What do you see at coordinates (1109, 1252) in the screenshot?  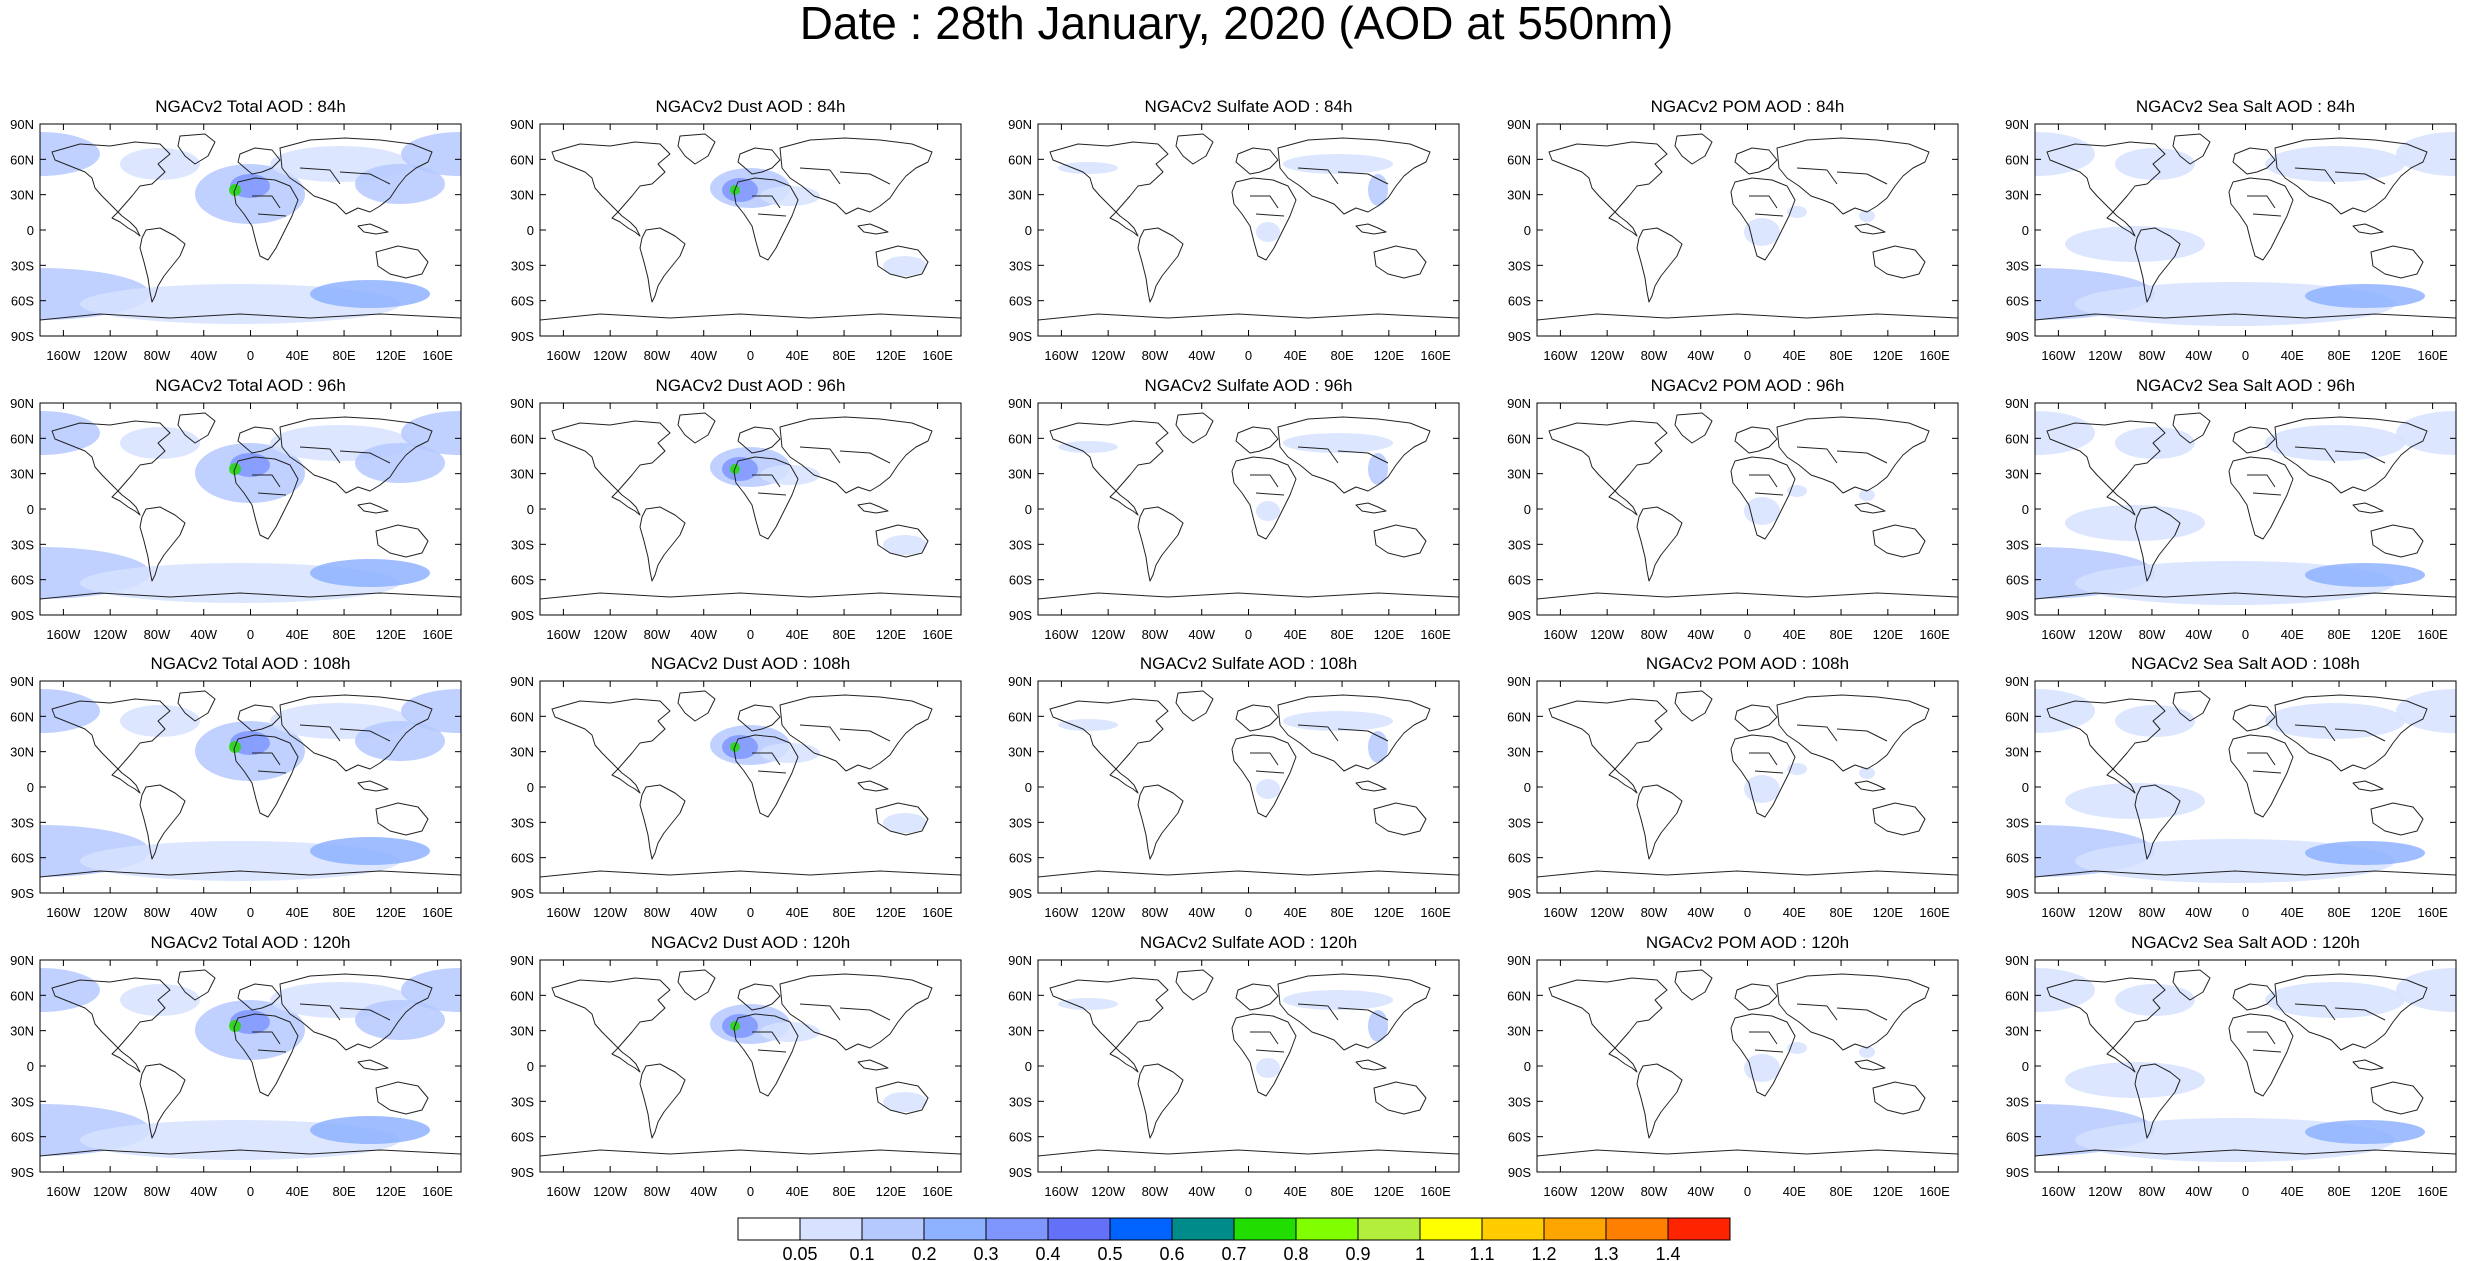 I see `colorbar-label: 0.5` at bounding box center [1109, 1252].